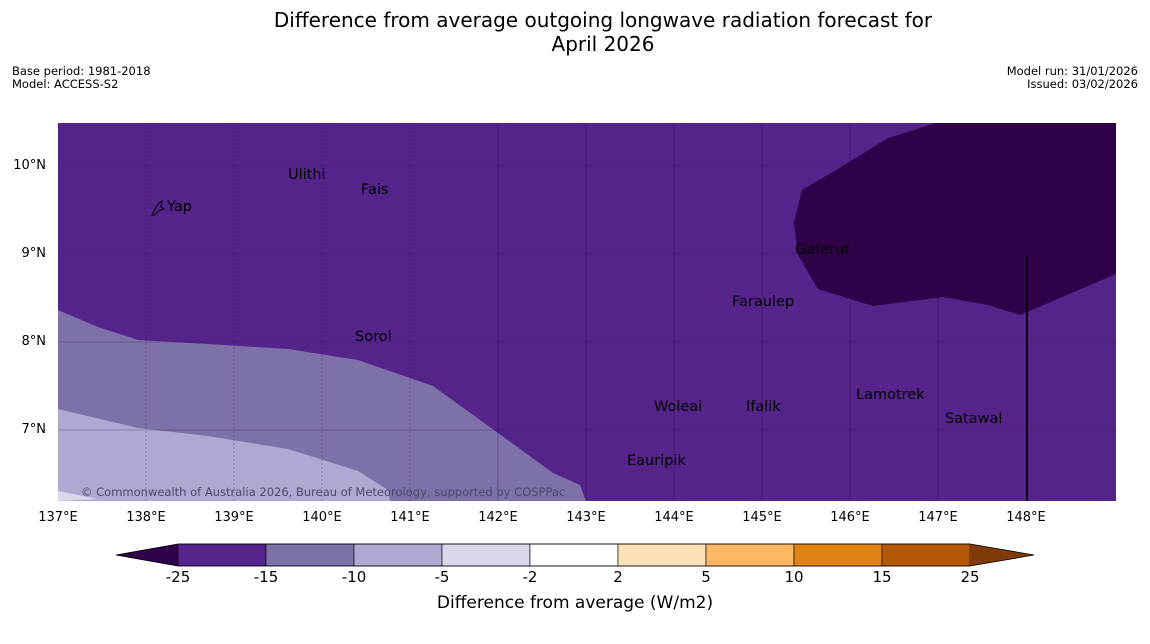 Image resolution: width=1150 pixels, height=644 pixels. Describe the element at coordinates (955, 219) in the screenshot. I see `region-below-minus25` at that location.